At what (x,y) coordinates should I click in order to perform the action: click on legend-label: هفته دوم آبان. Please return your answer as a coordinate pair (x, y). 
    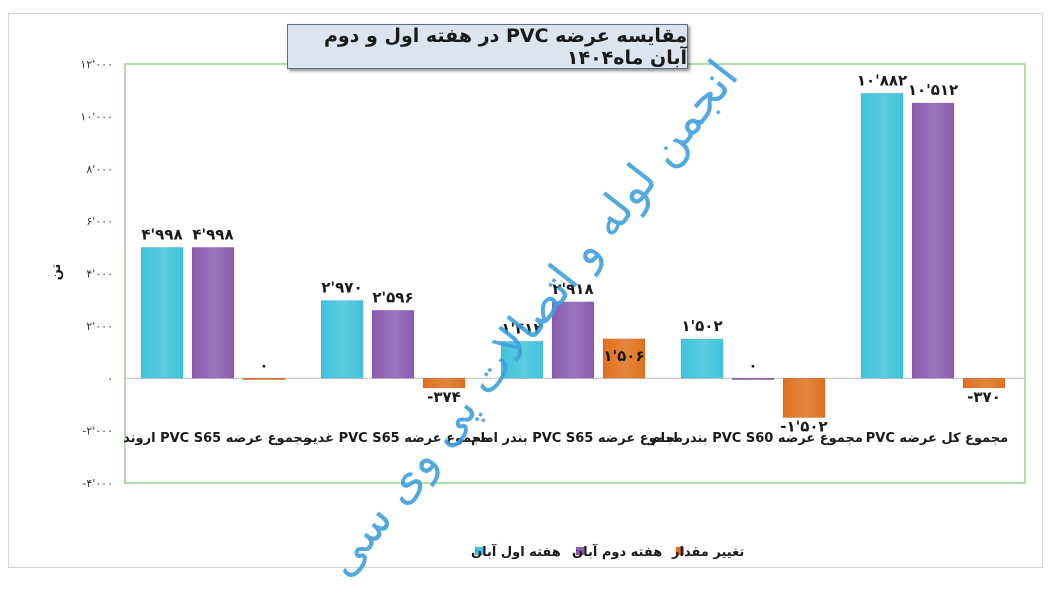
    Looking at the image, I should click on (617, 551).